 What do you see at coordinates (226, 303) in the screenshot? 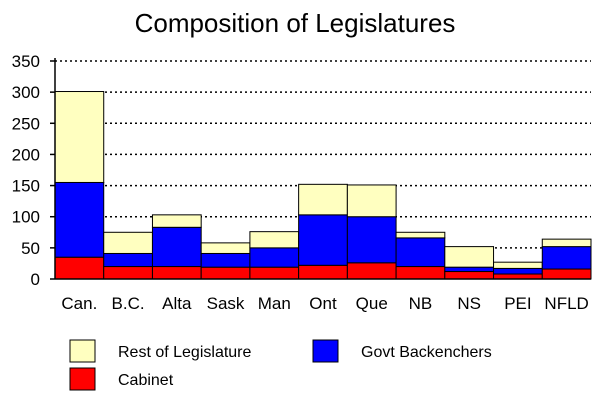
I see `x-tick-label: Sask` at bounding box center [226, 303].